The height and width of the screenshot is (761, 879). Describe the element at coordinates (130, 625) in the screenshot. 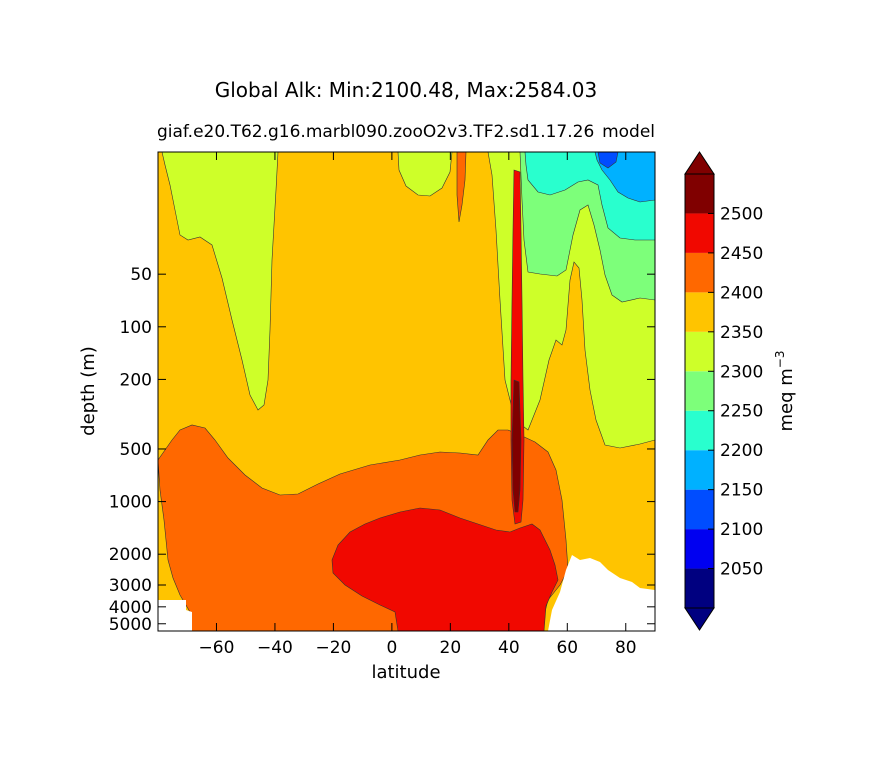

I see `y-tick-label: 5000` at that location.